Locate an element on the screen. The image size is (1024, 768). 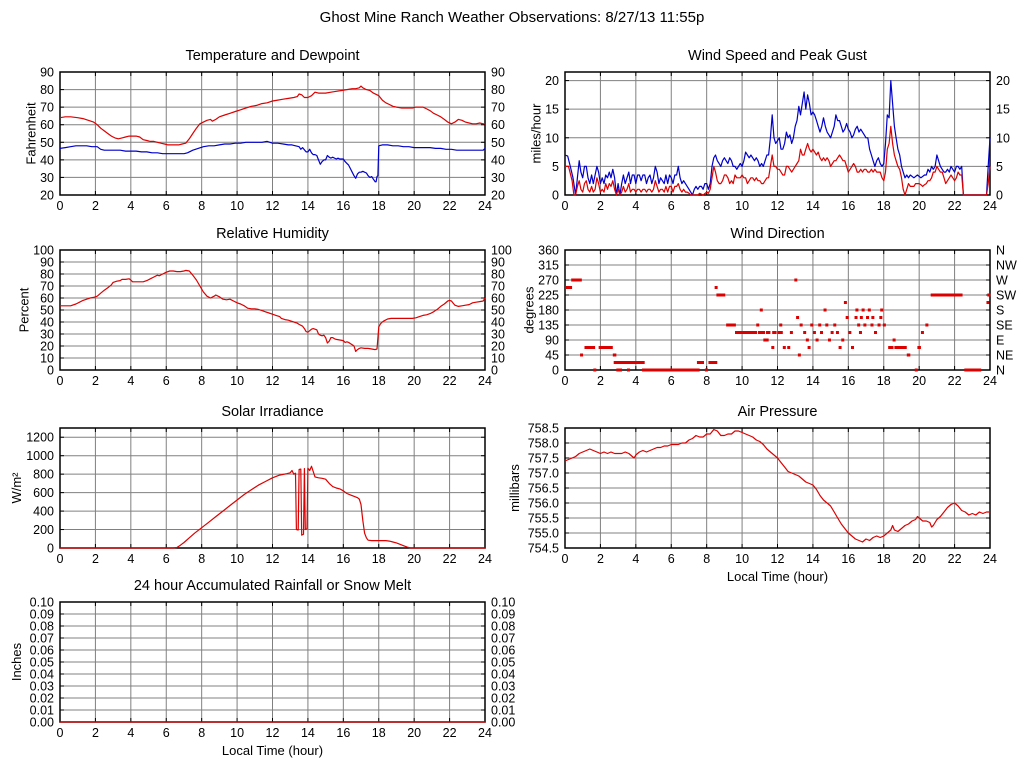
x-tick-label: 14 is located at coordinates (308, 733).